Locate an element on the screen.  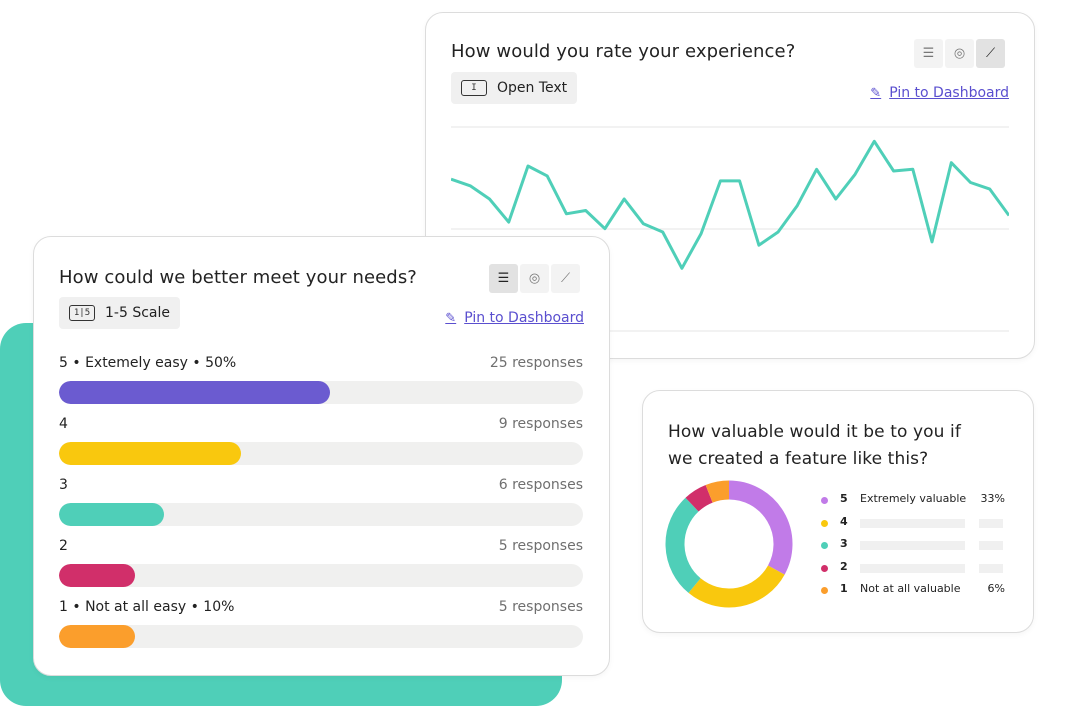
legend-item-2: 2 is located at coordinates (916, 570).